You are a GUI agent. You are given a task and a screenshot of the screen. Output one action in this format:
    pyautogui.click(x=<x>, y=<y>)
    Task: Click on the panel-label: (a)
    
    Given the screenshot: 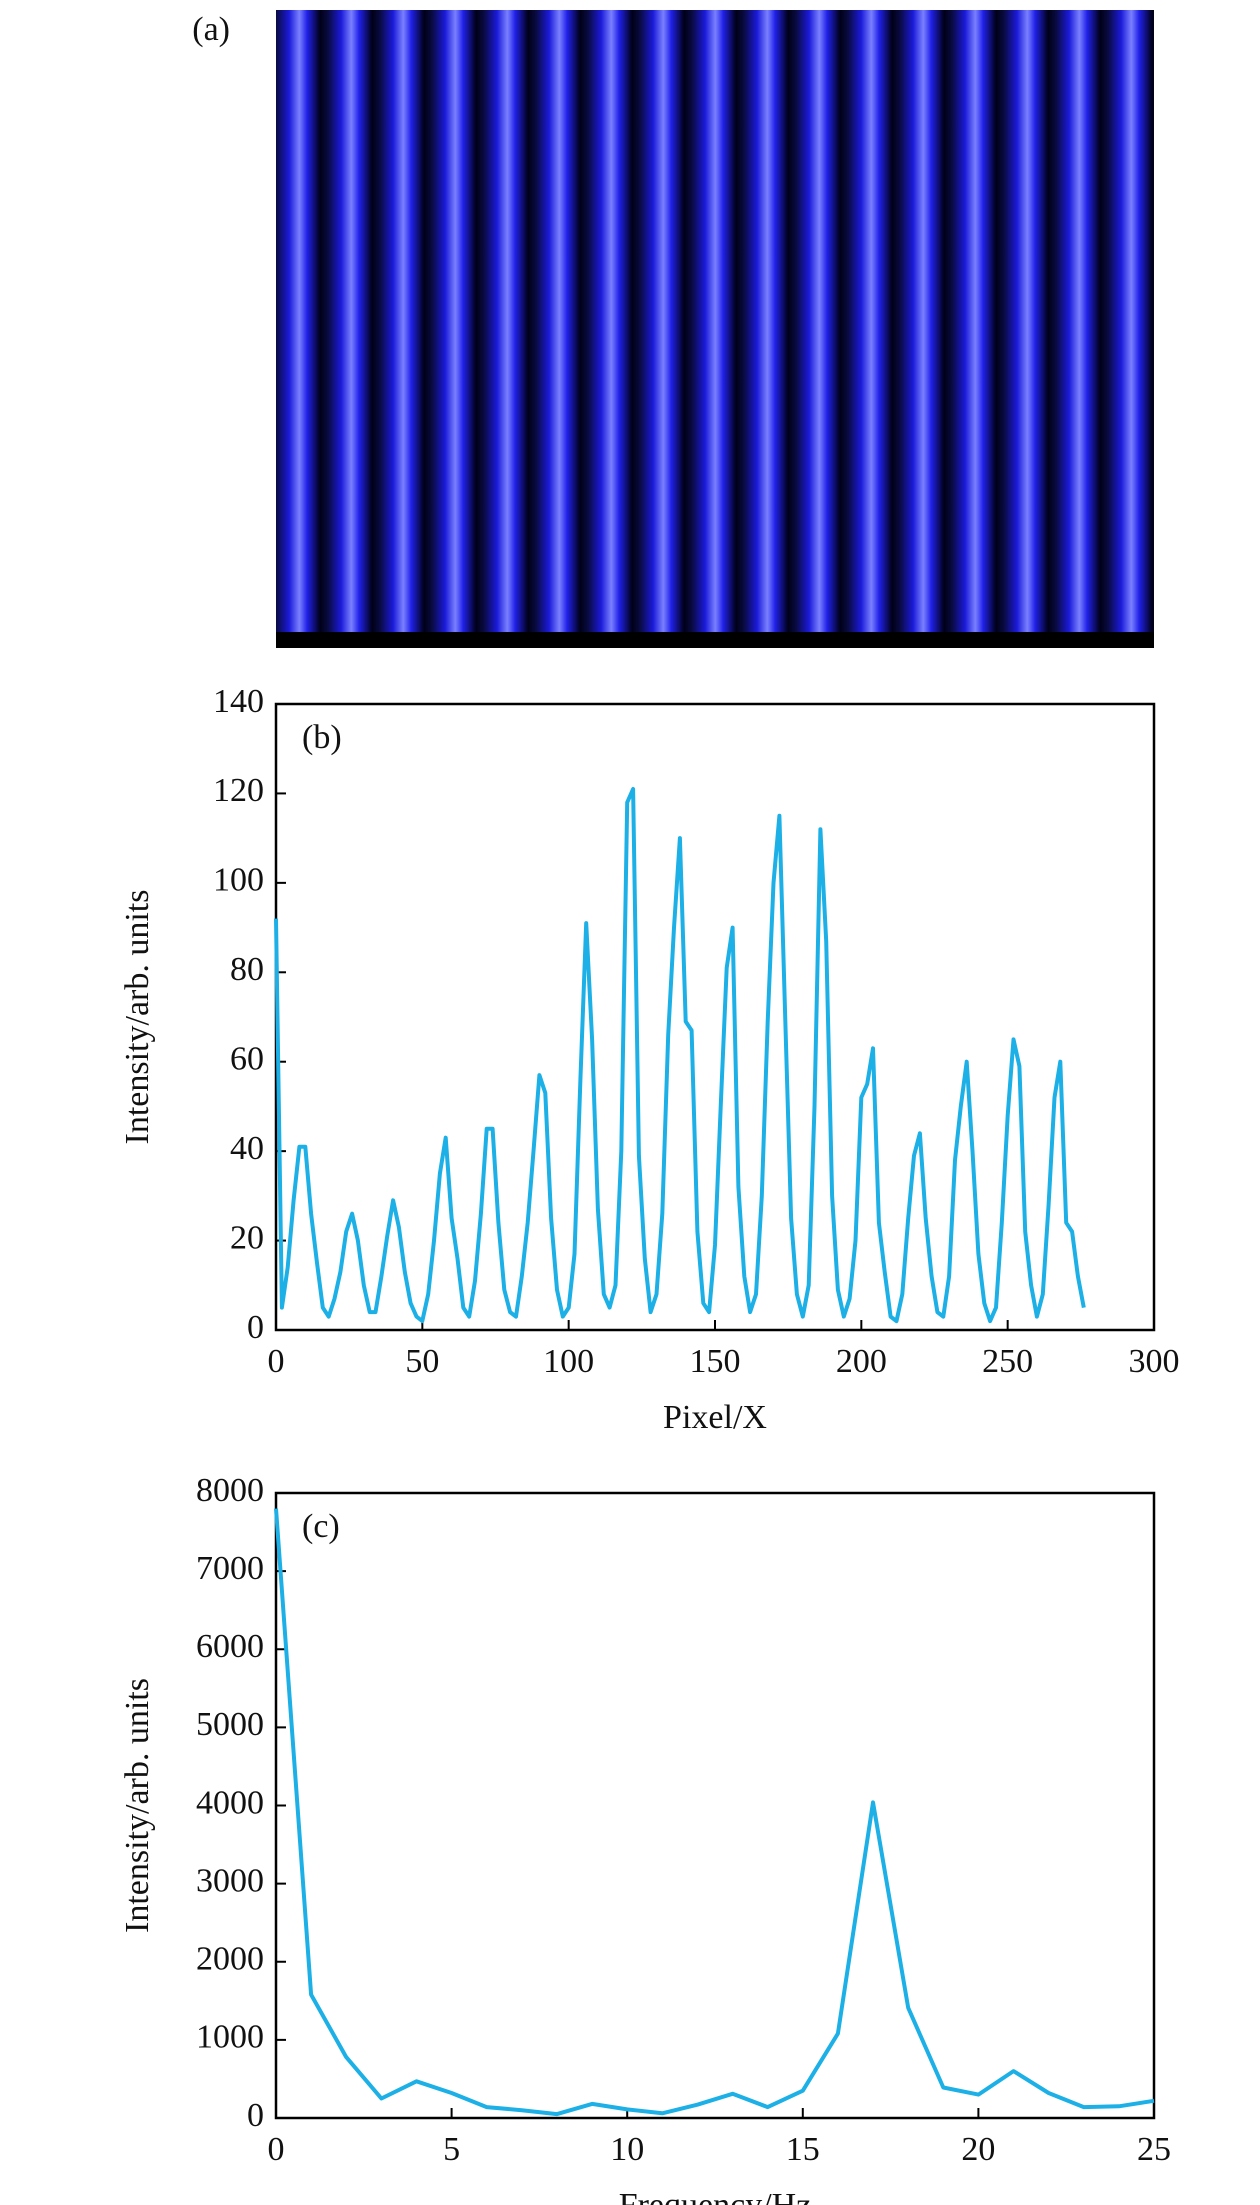 What is the action you would take?
    pyautogui.click(x=211, y=29)
    